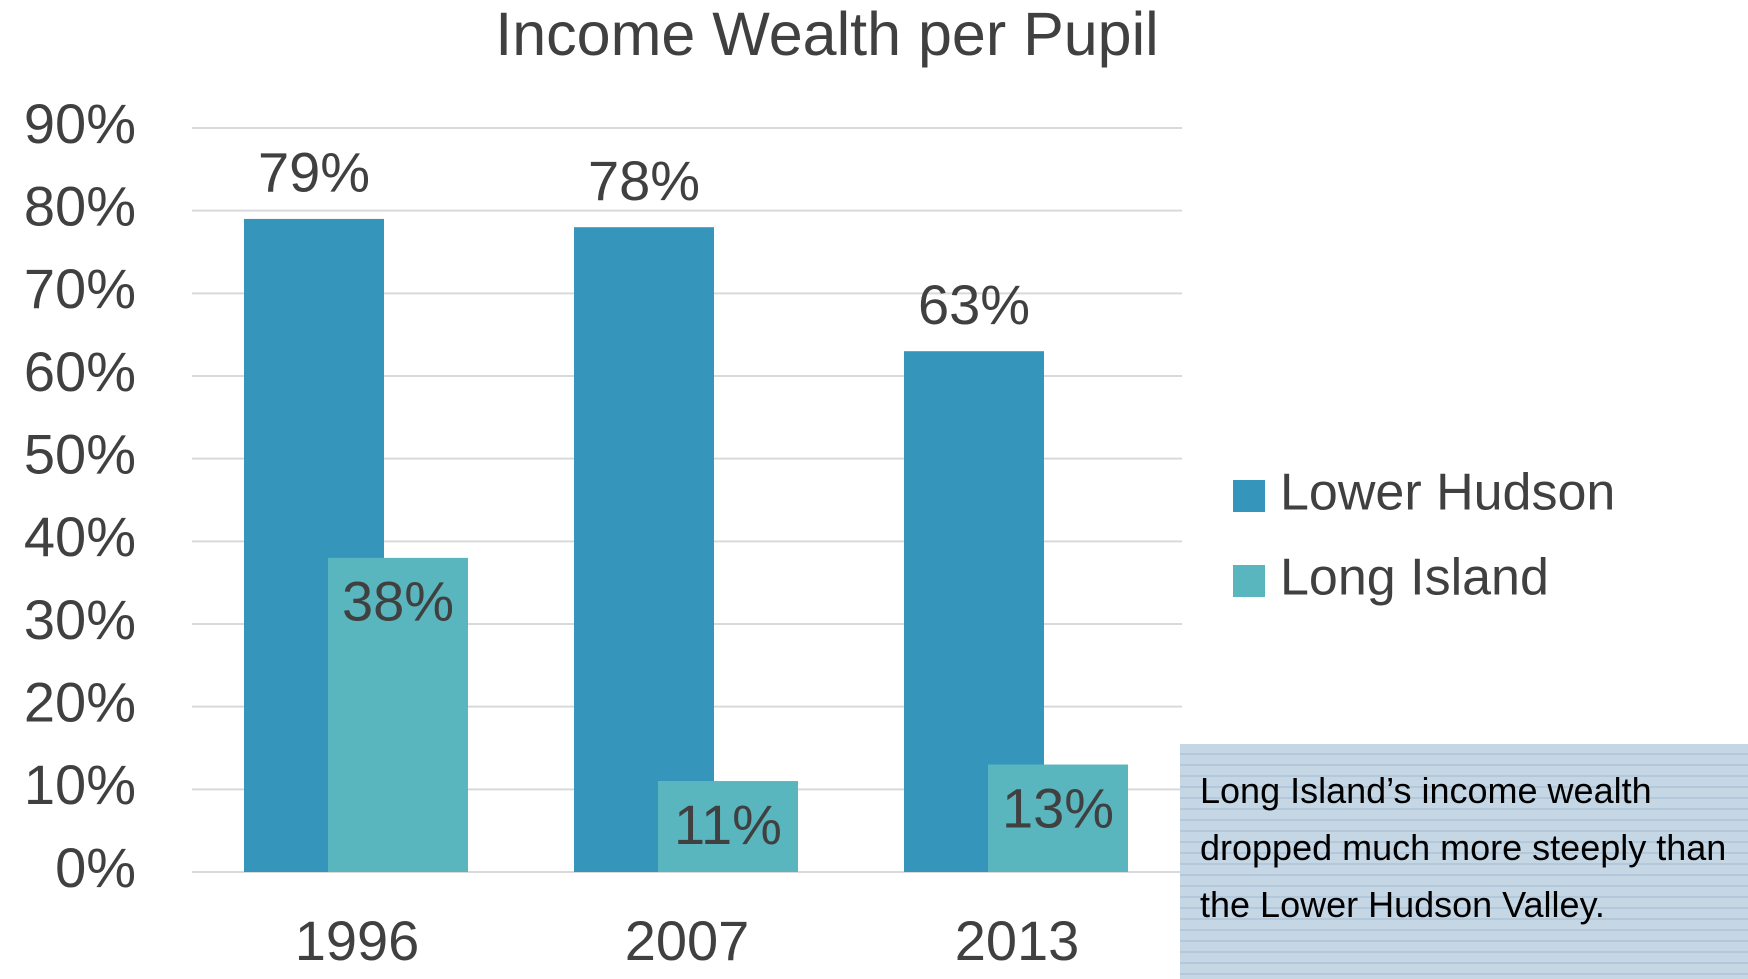 The image size is (1748, 979). What do you see at coordinates (95, 867) in the screenshot?
I see `y-tick-label: 0%` at bounding box center [95, 867].